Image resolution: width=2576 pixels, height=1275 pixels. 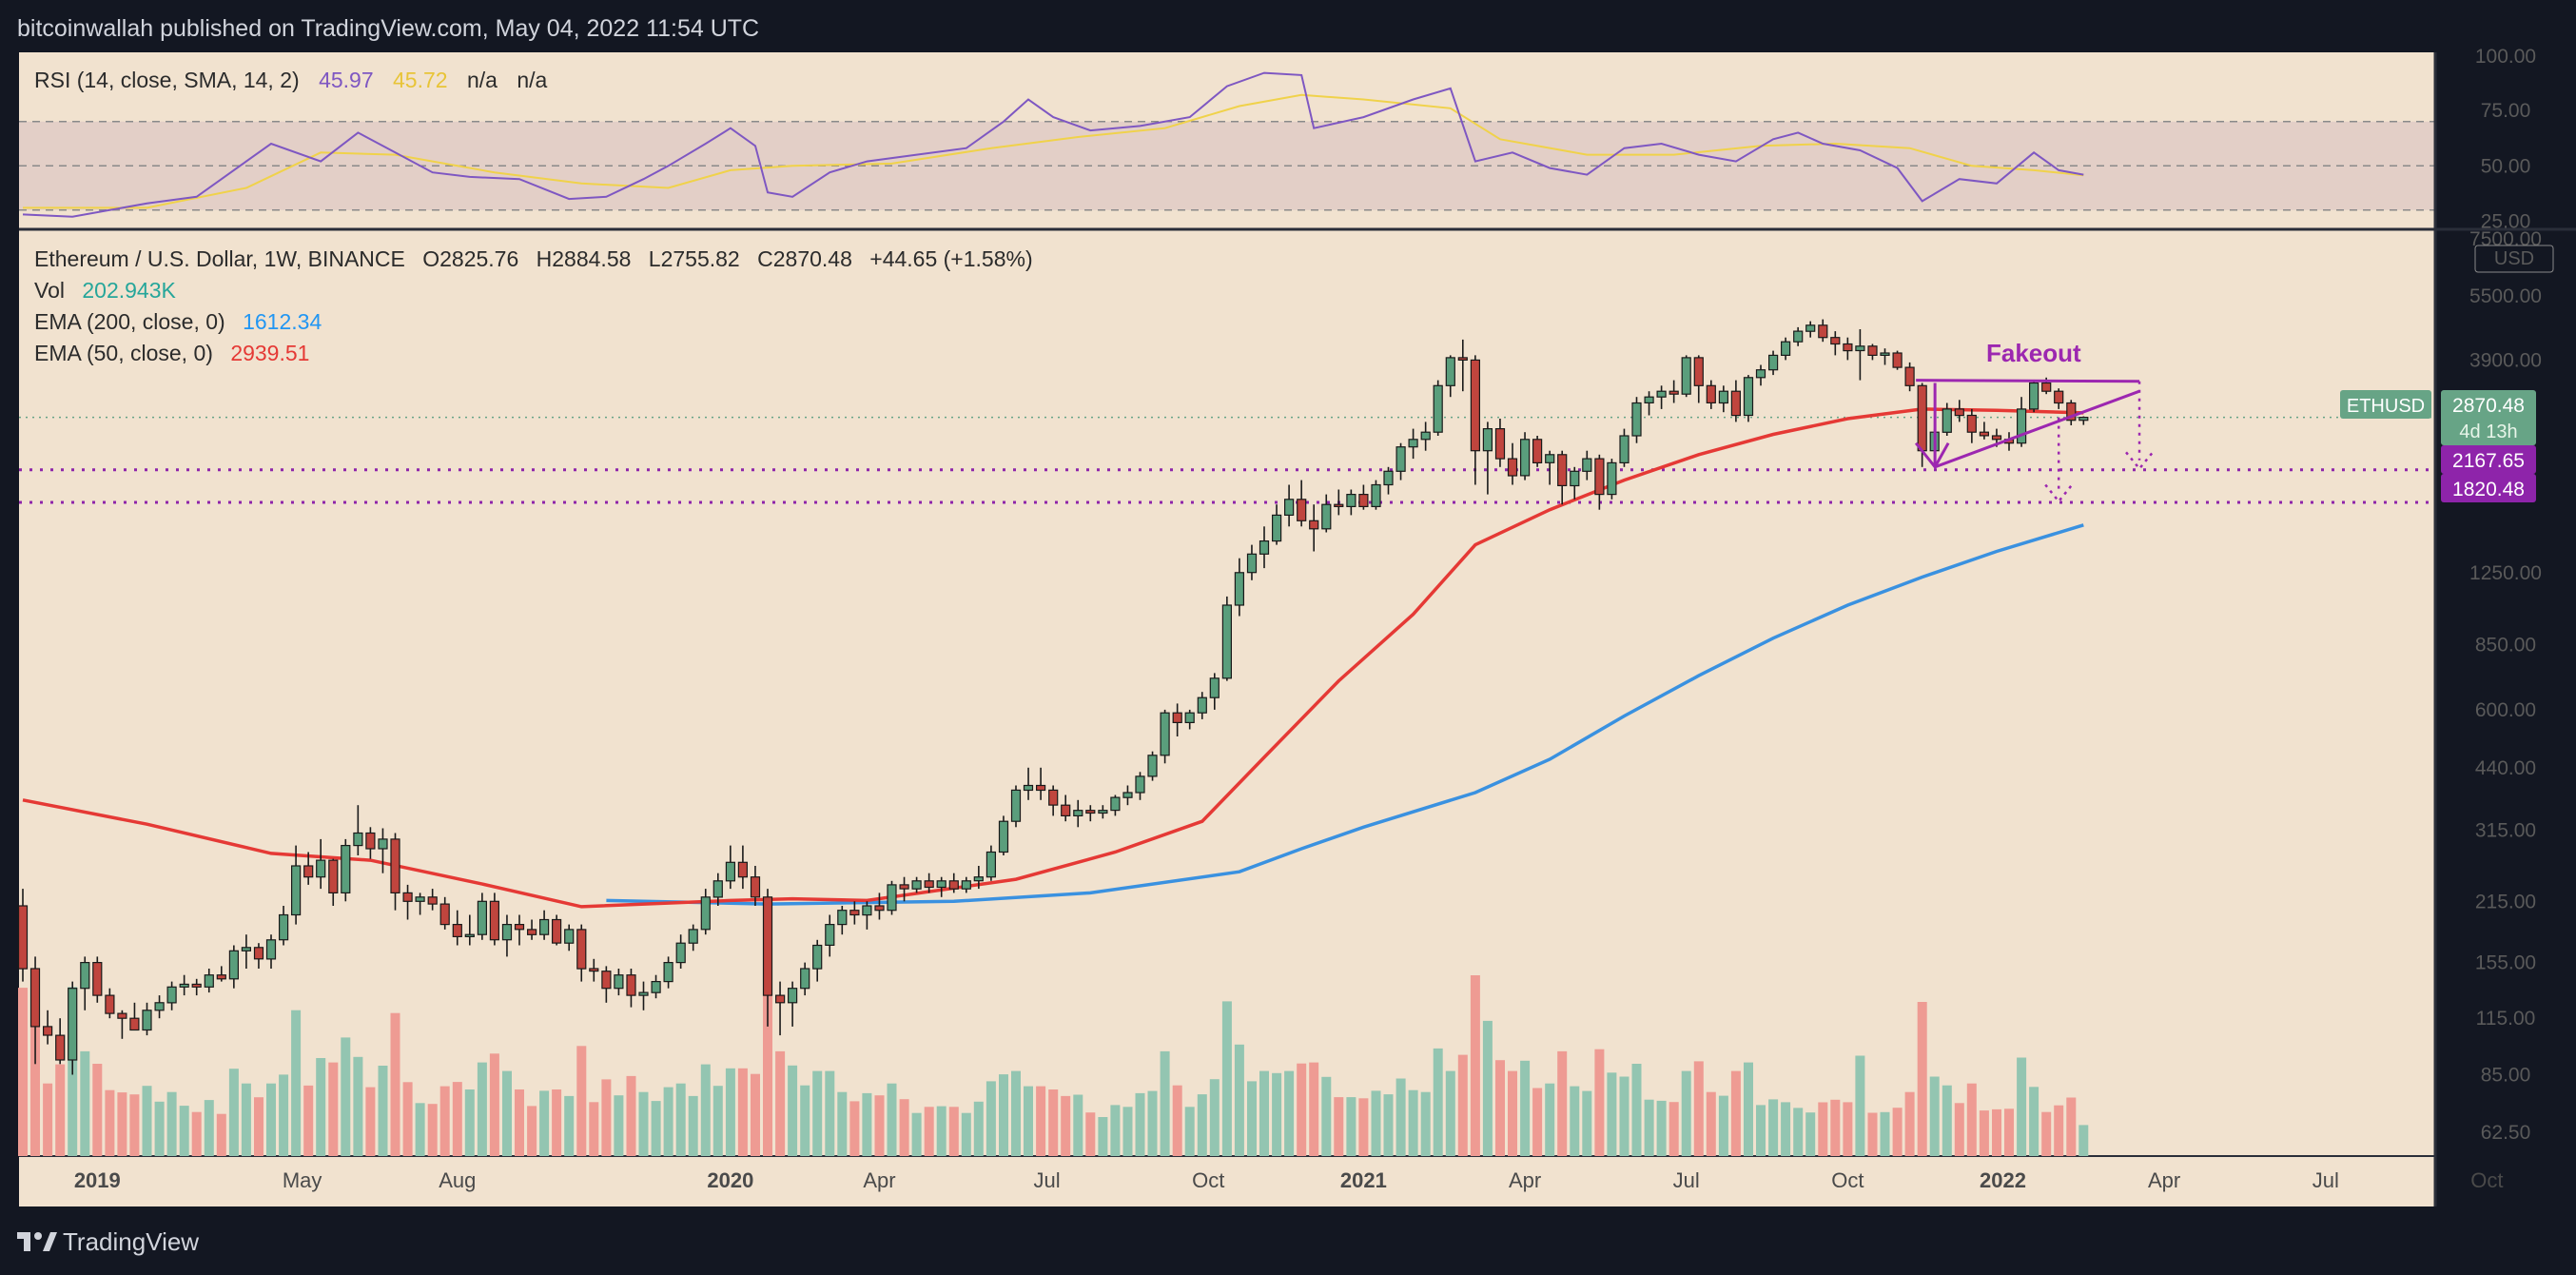 What do you see at coordinates (2506, 1019) in the screenshot?
I see `price-axis-label: 115.00` at bounding box center [2506, 1019].